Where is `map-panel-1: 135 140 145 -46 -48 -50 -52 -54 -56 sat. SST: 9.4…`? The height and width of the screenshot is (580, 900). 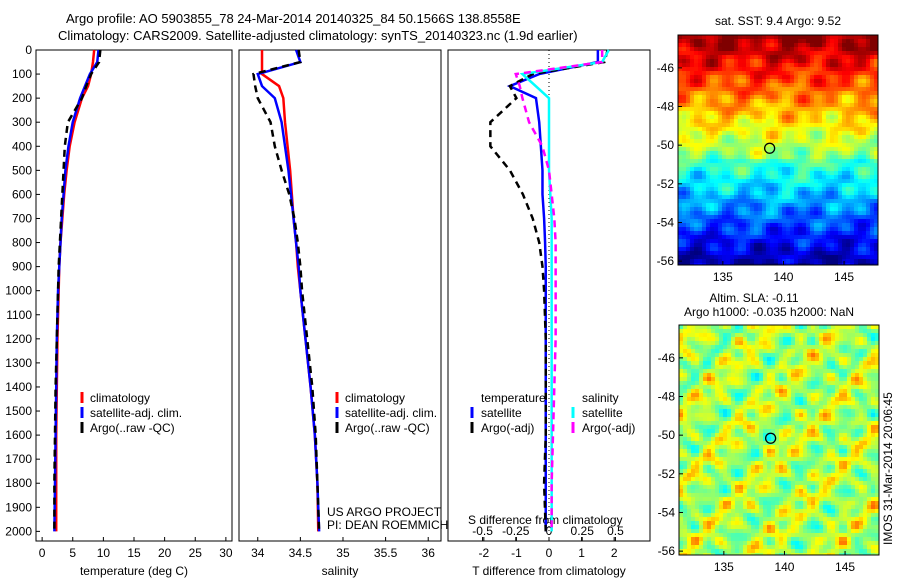
map-panel-1: 135 140 145 -46 -48 -50 -52 -54 -56 sat. SST: 9.4… is located at coordinates (768, 149).